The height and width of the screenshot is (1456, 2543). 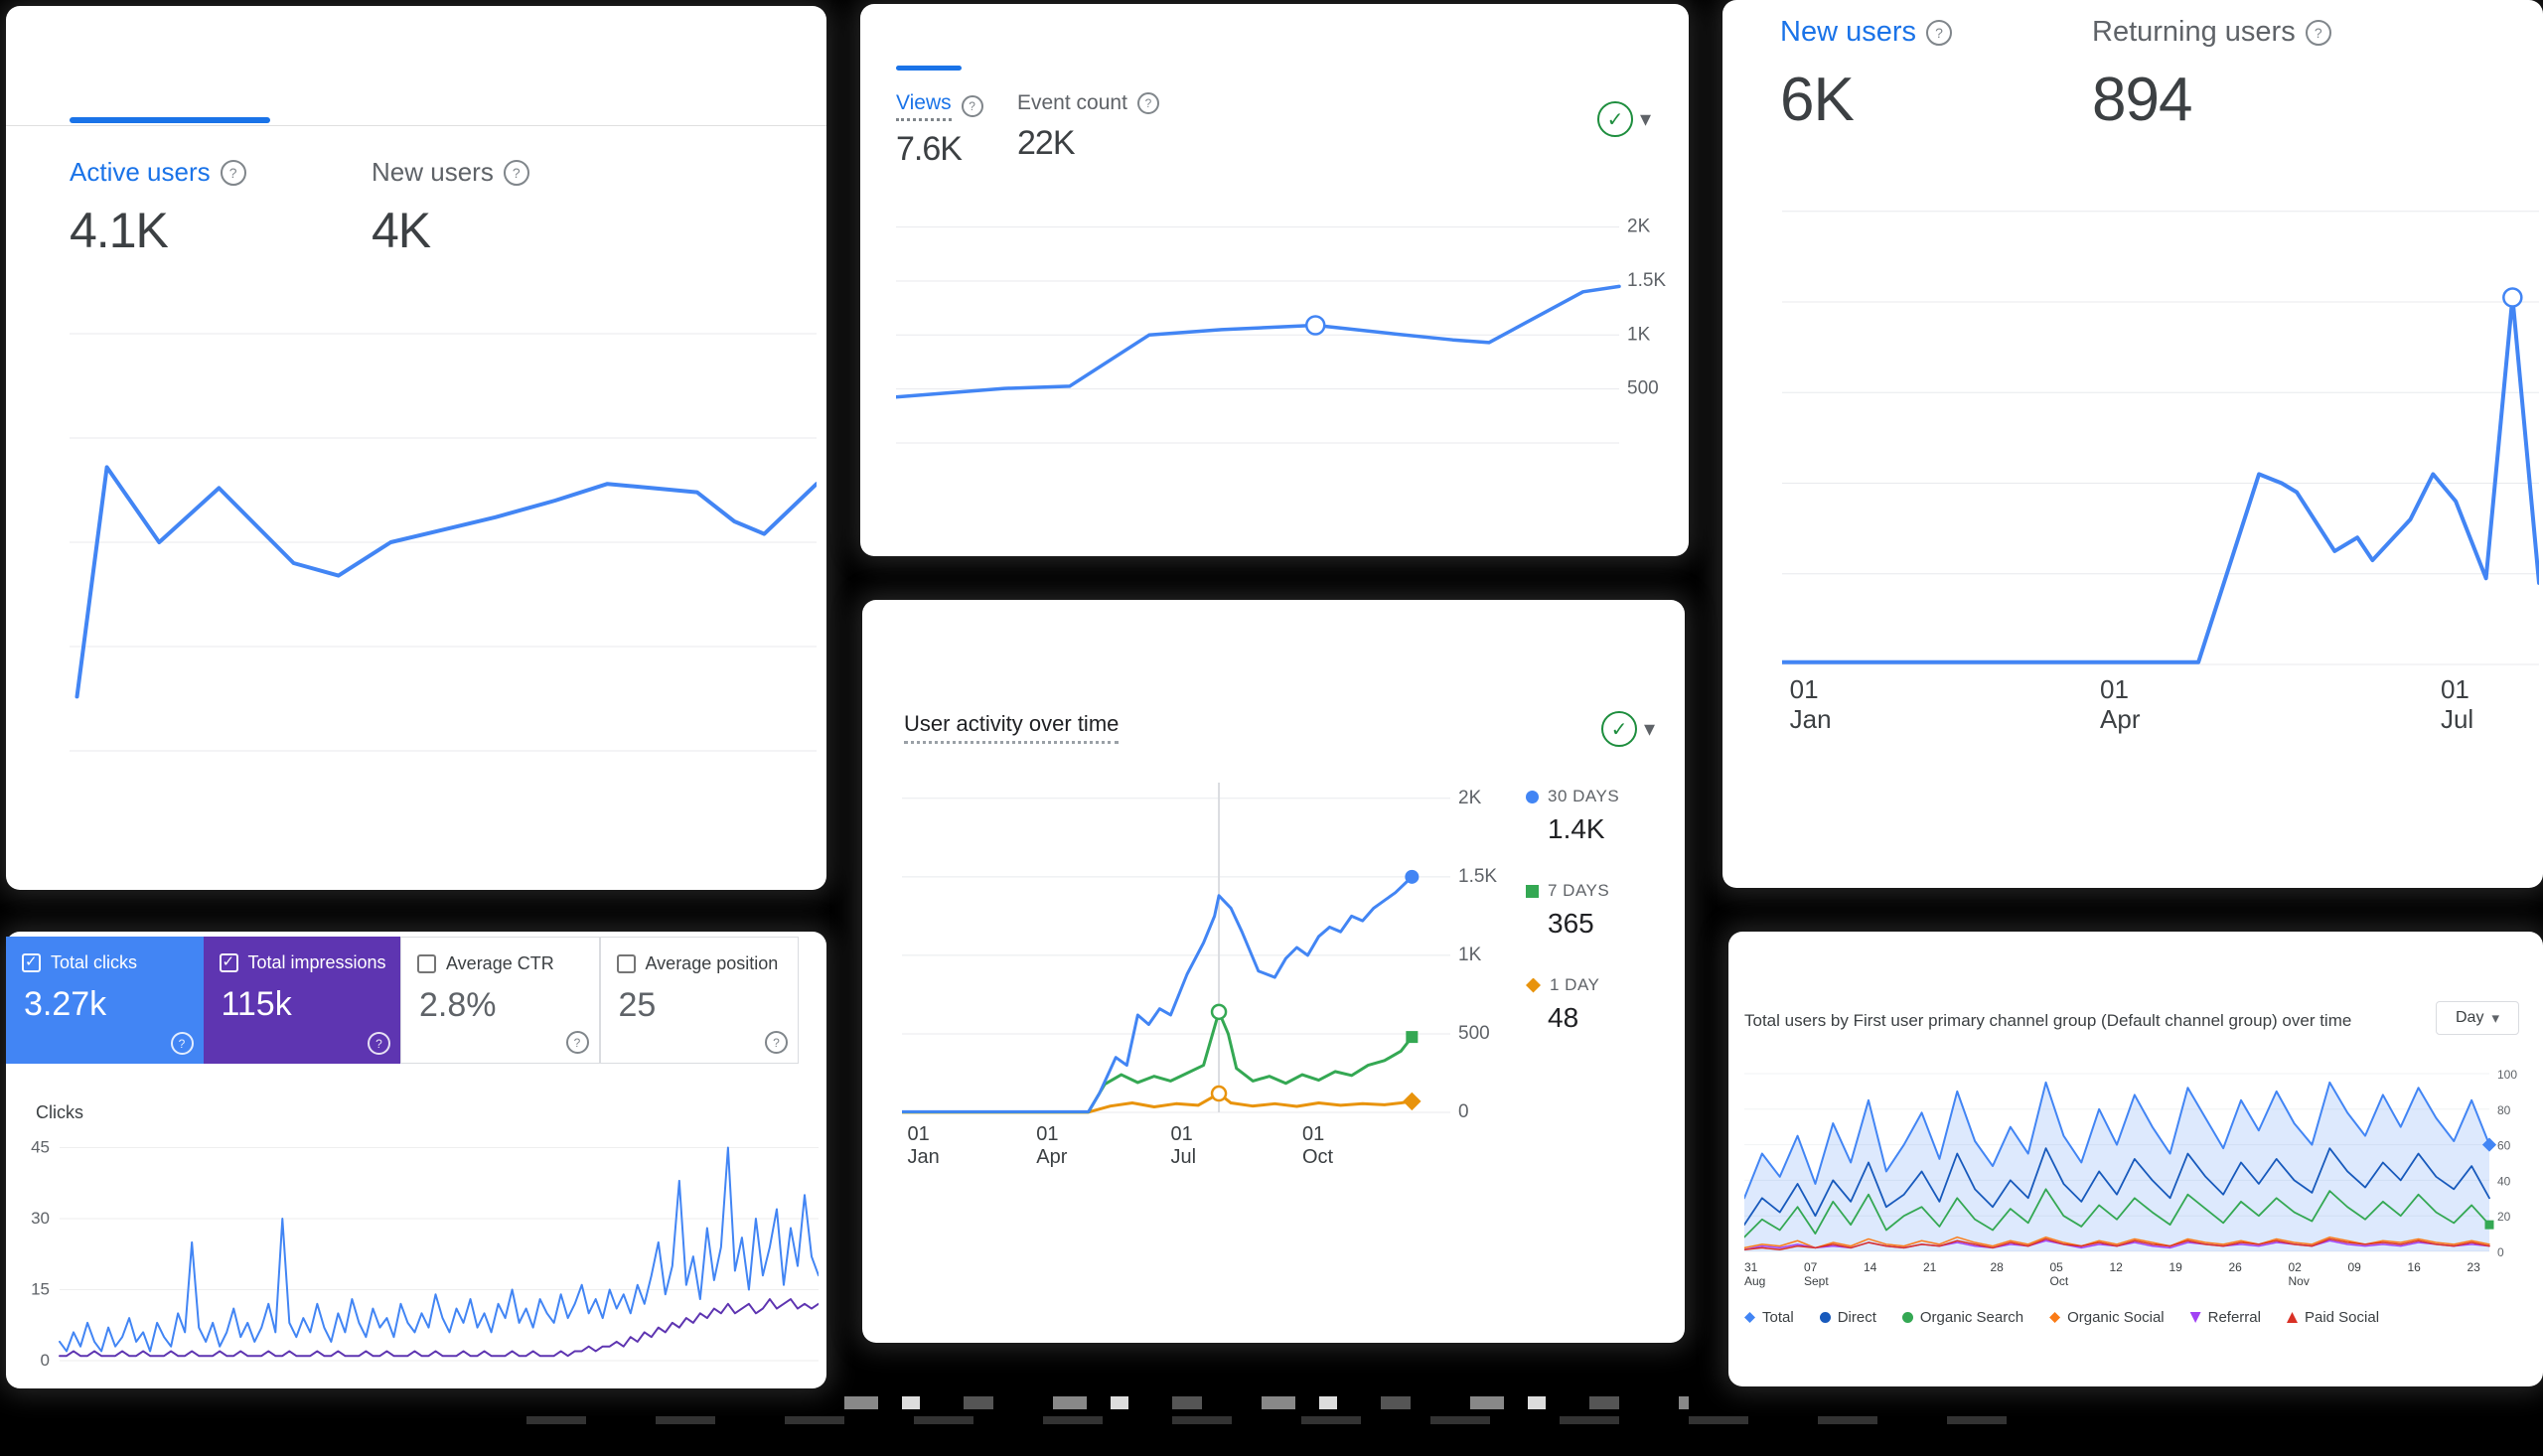 I want to click on checkbox-total-clicks, so click(x=31, y=962).